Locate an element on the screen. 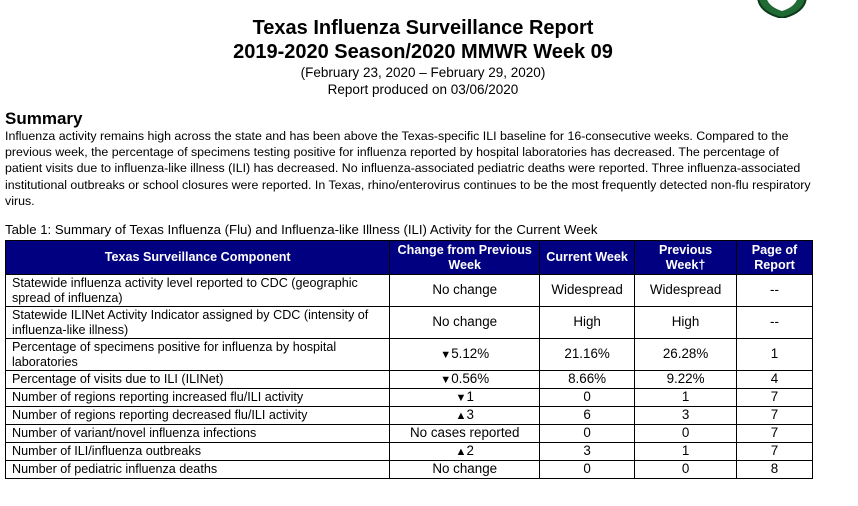 This screenshot has height=506, width=858. row-current: Widespread is located at coordinates (587, 290).